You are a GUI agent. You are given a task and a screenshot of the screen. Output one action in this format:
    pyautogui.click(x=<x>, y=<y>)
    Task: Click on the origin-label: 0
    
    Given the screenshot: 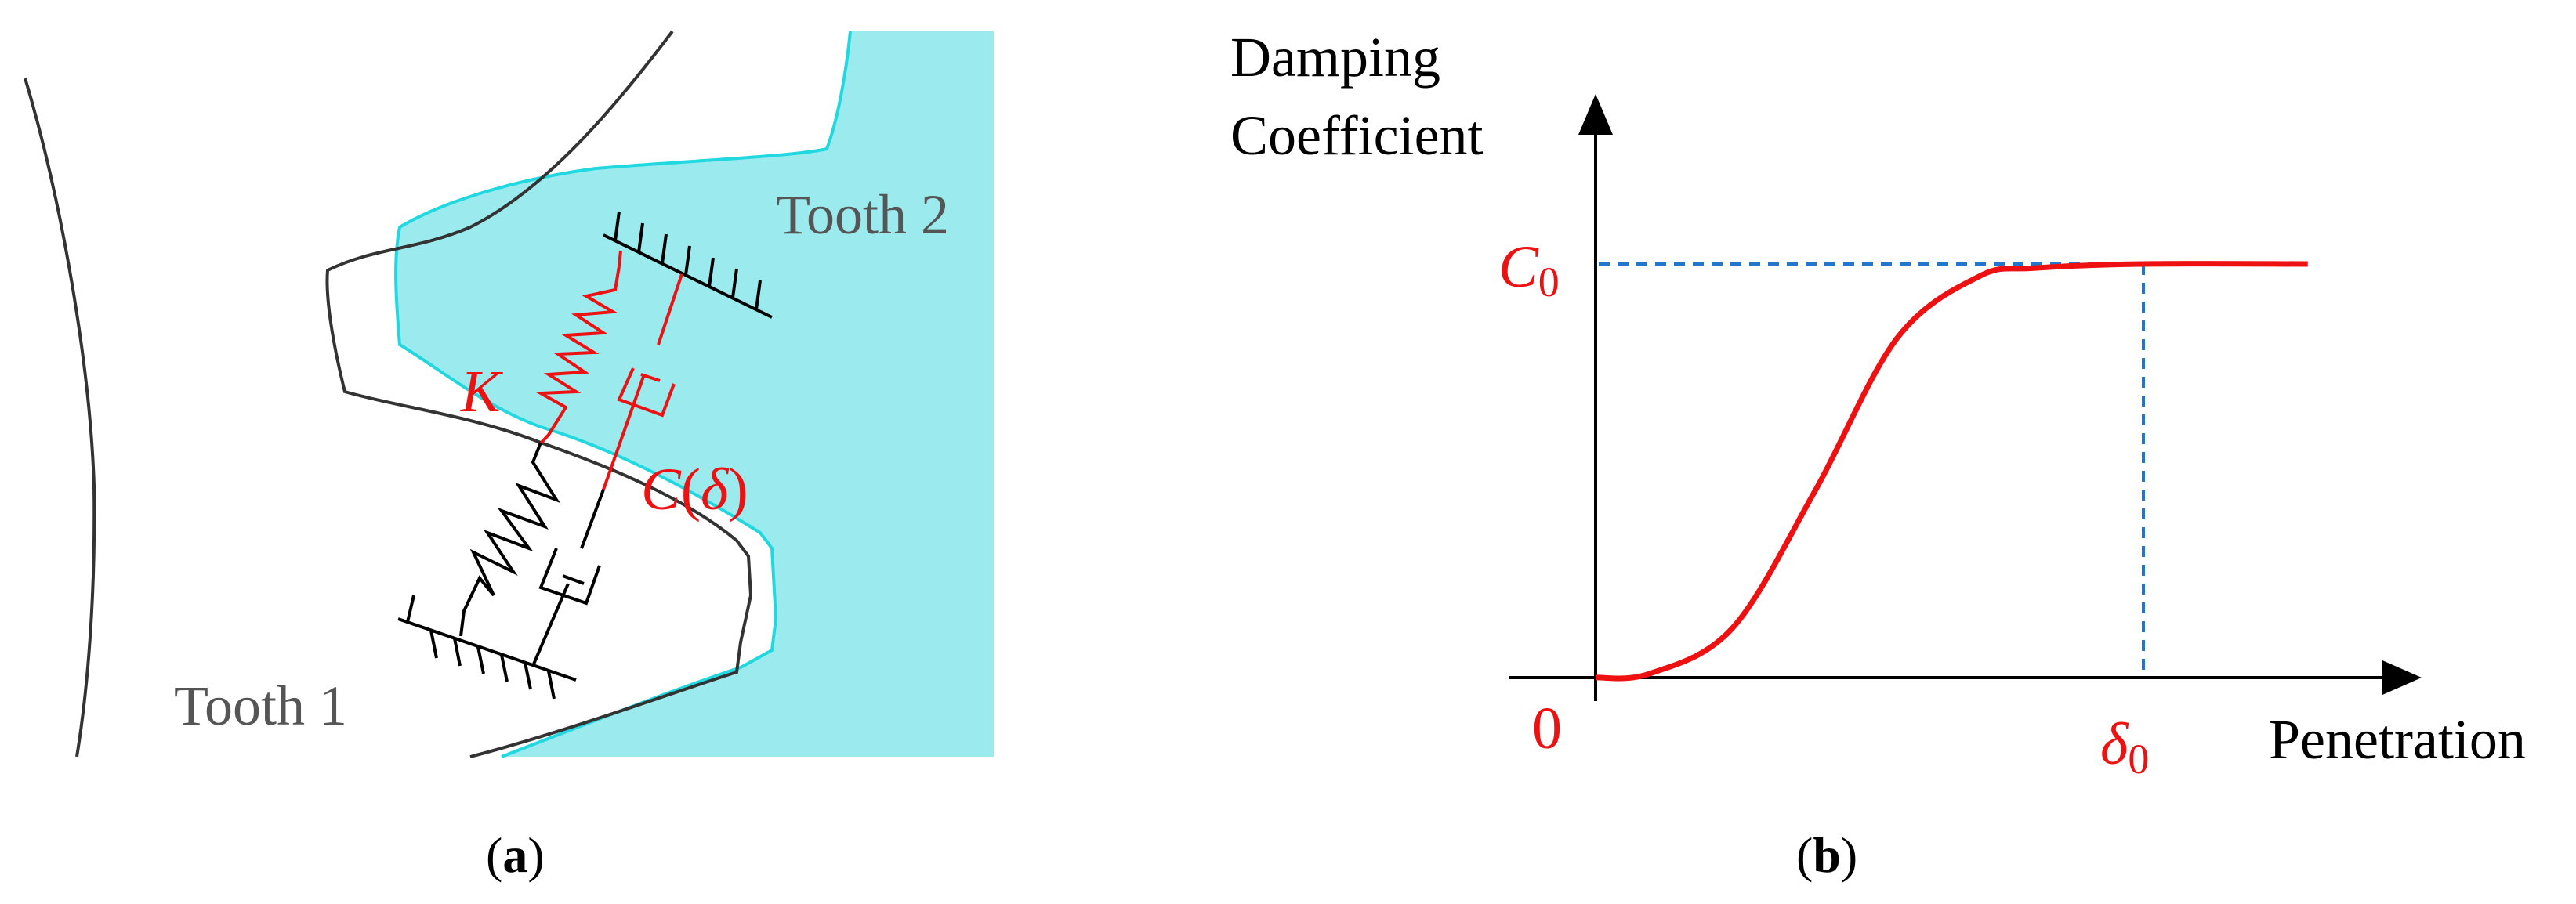 What is the action you would take?
    pyautogui.click(x=1547, y=729)
    